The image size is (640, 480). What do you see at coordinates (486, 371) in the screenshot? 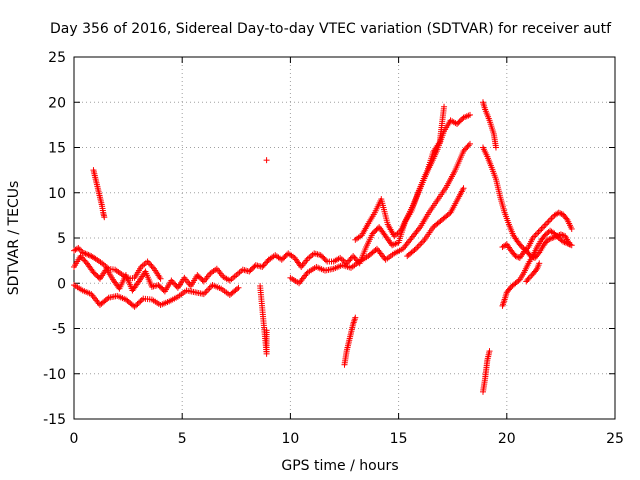
I see `series-dip-19h` at bounding box center [486, 371].